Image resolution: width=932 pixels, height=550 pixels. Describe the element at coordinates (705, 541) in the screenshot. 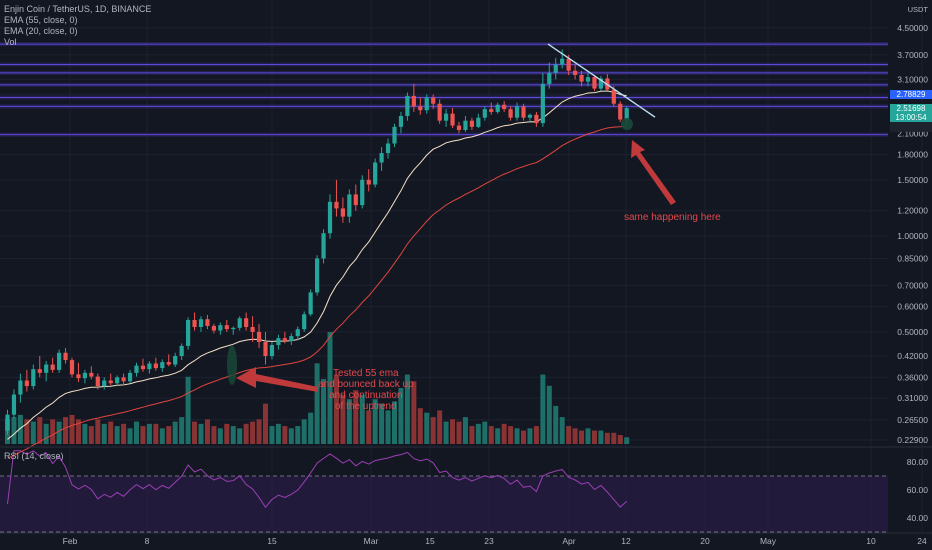

I see `time-tick-label: 20` at that location.